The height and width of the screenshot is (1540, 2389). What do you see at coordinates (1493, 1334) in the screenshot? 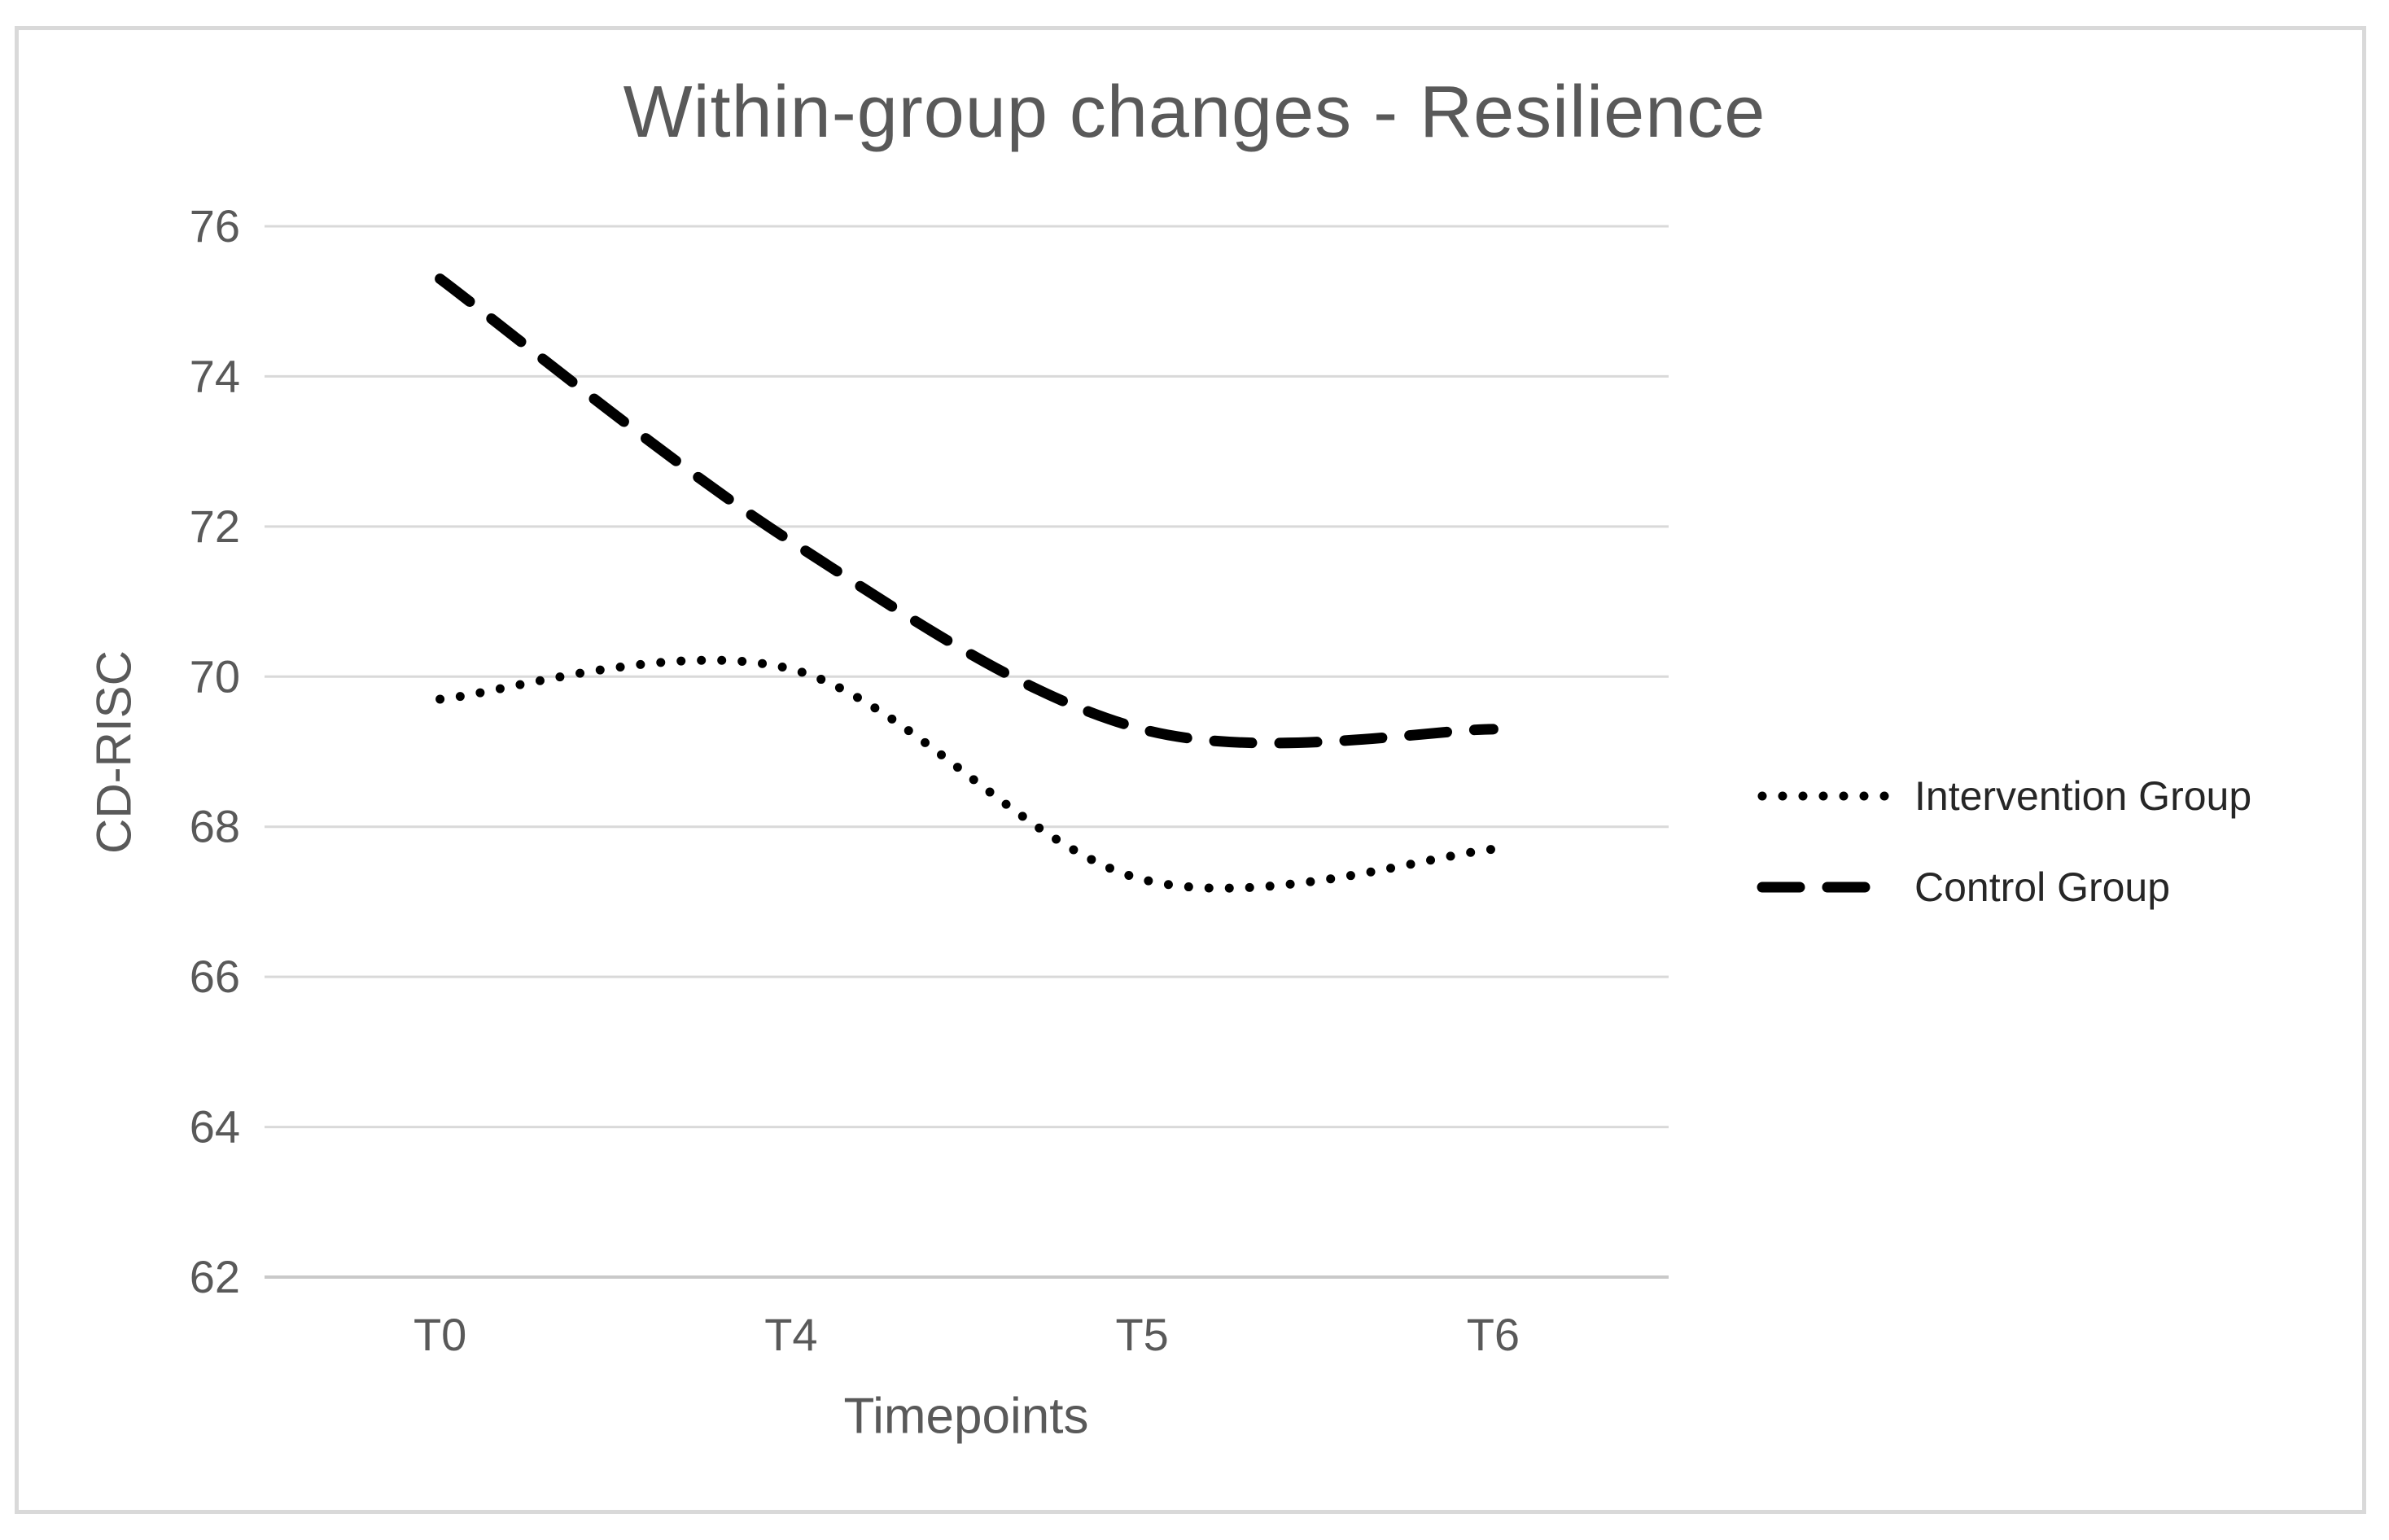
I see `x-tick-label: T6` at bounding box center [1493, 1334].